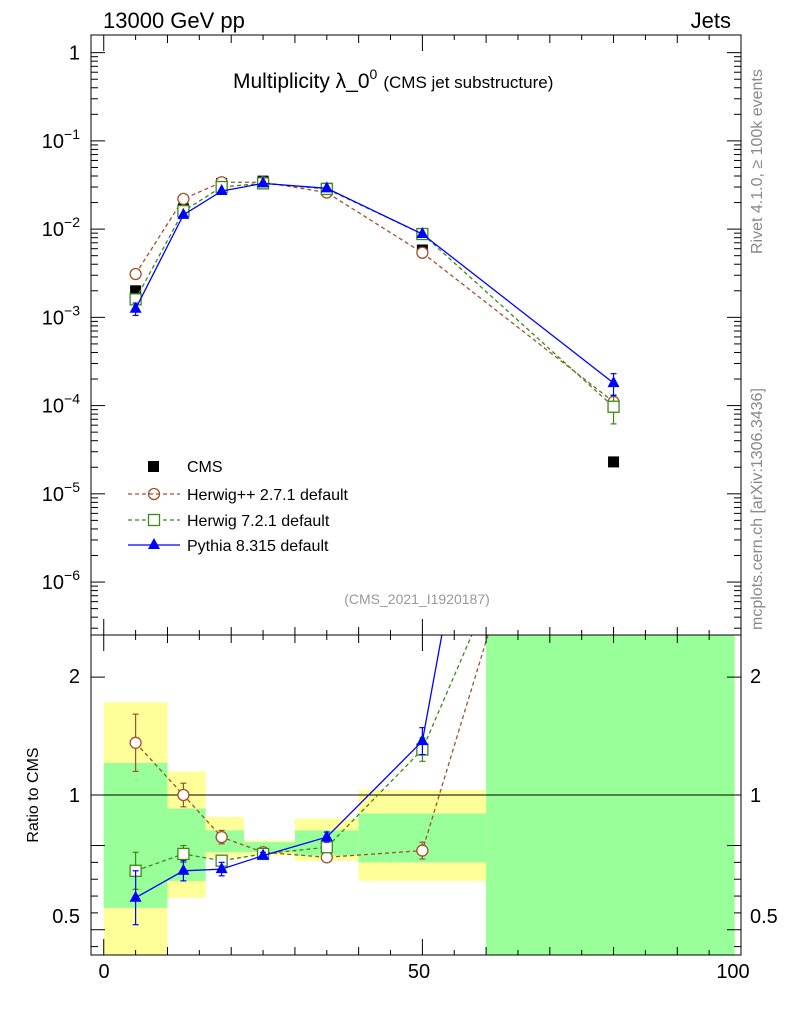  I want to click on main-ytick-label: 1, so click(74, 54).